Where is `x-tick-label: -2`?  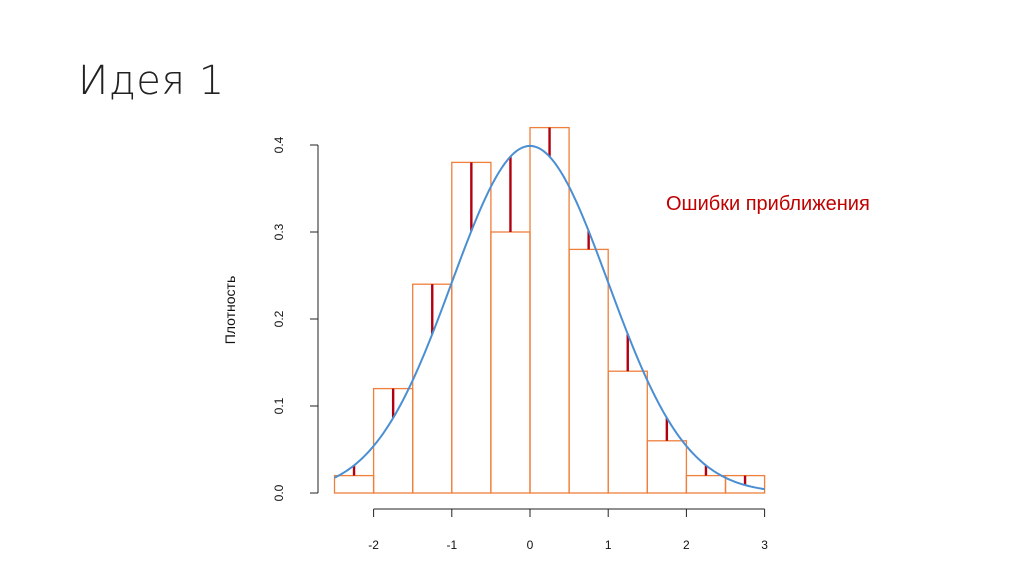 x-tick-label: -2 is located at coordinates (373, 545).